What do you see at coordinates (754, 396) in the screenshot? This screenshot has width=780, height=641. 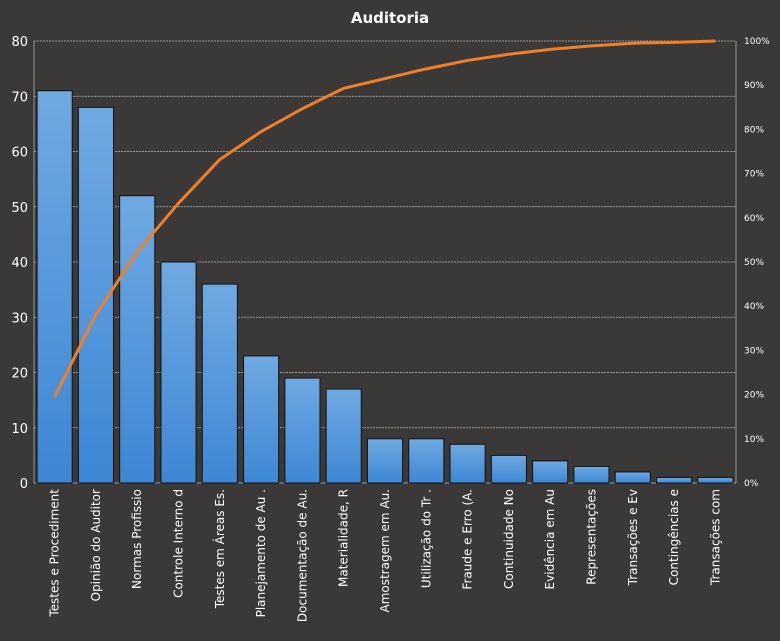 I see `y2-tick-label: 20%` at bounding box center [754, 396].